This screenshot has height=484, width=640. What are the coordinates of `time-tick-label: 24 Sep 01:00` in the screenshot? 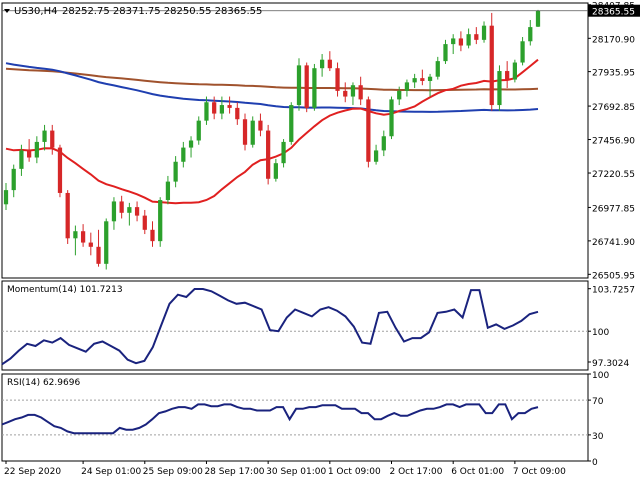 It's located at (111, 472).